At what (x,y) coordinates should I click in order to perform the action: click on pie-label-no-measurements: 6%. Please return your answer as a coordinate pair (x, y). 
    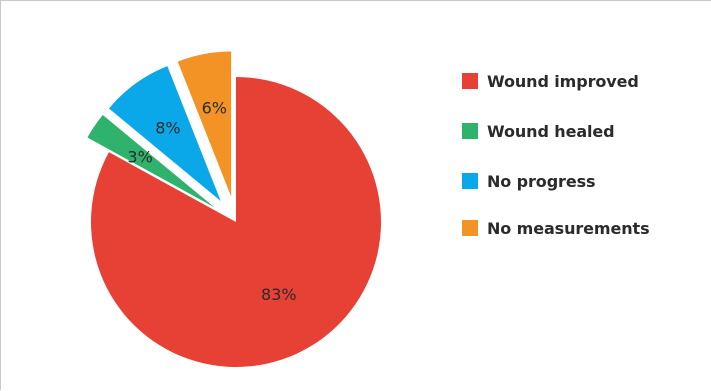
    Looking at the image, I should click on (214, 108).